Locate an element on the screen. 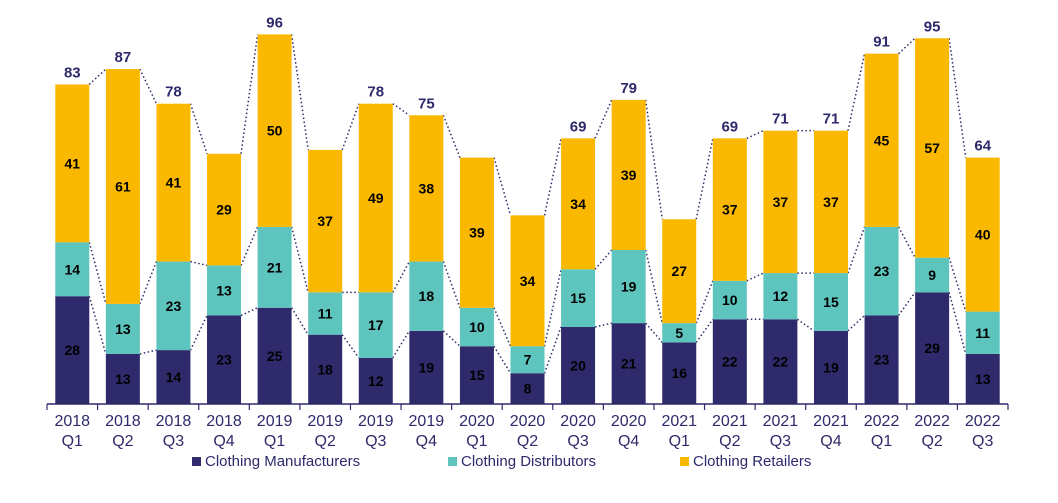 This screenshot has height=503, width=1058. total-label: 71 is located at coordinates (780, 119).